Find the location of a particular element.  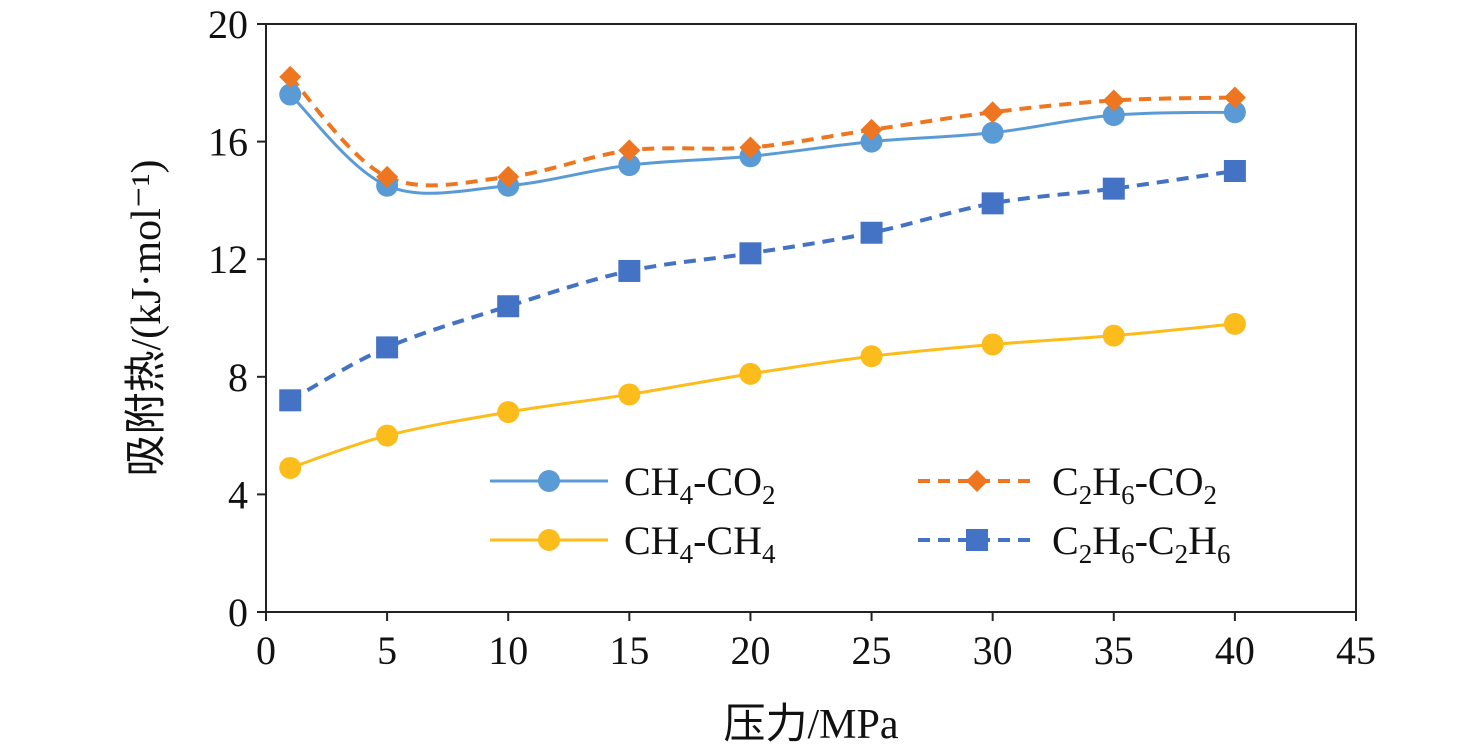

y-tick-label: 4 is located at coordinates (238, 494).